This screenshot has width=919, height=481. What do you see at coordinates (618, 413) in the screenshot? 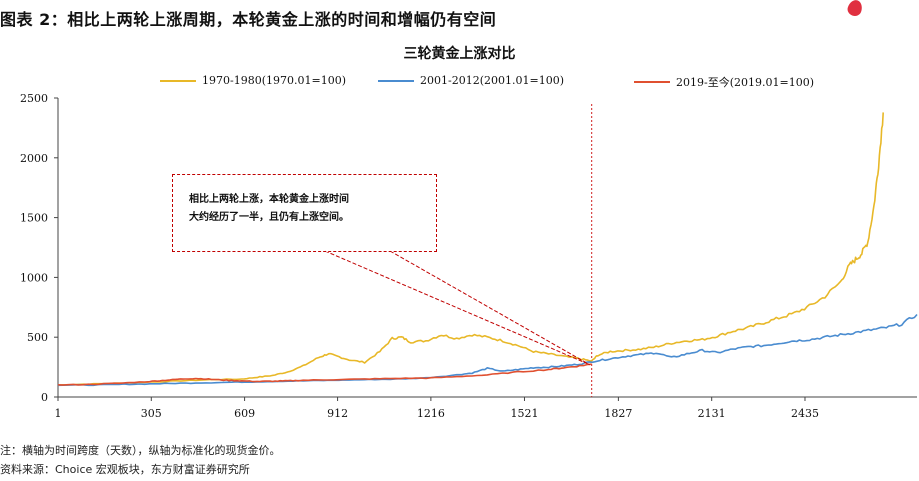
I see `x-tick-label: 1827` at bounding box center [618, 413].